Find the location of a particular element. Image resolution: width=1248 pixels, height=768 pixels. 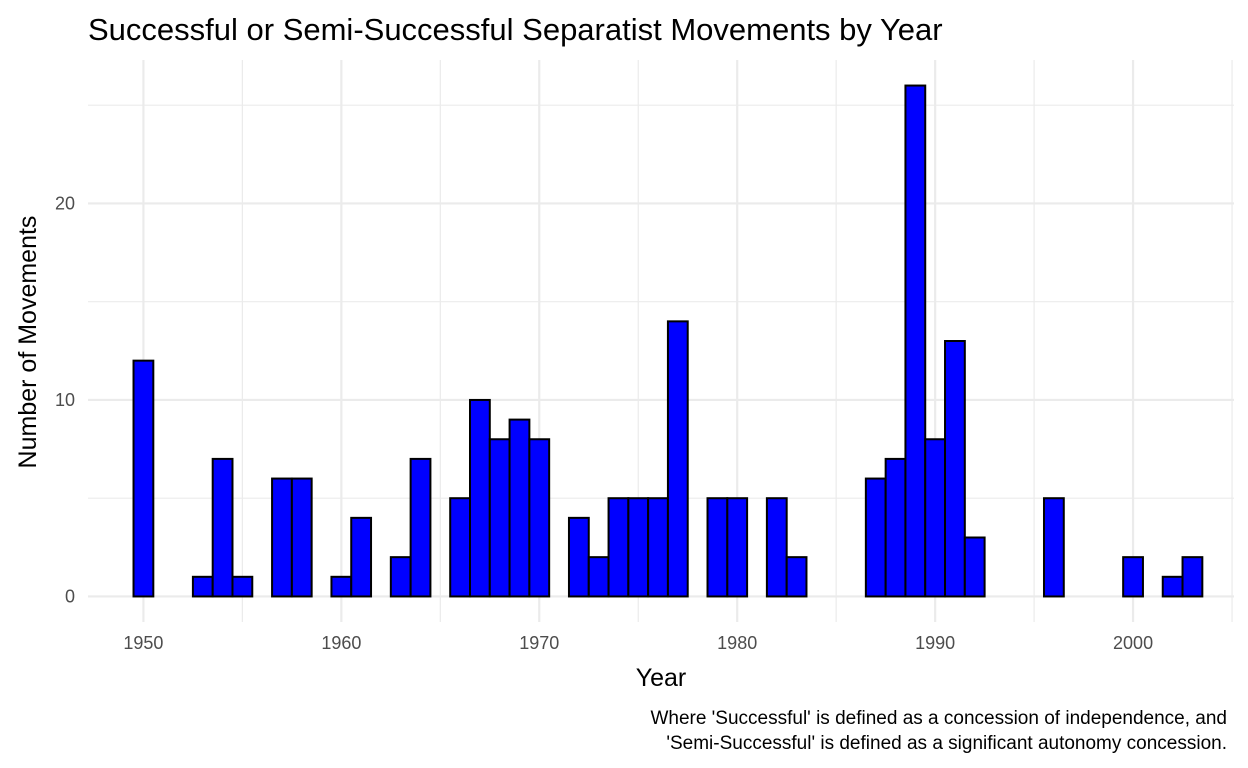

bar-1964 is located at coordinates (420, 527).